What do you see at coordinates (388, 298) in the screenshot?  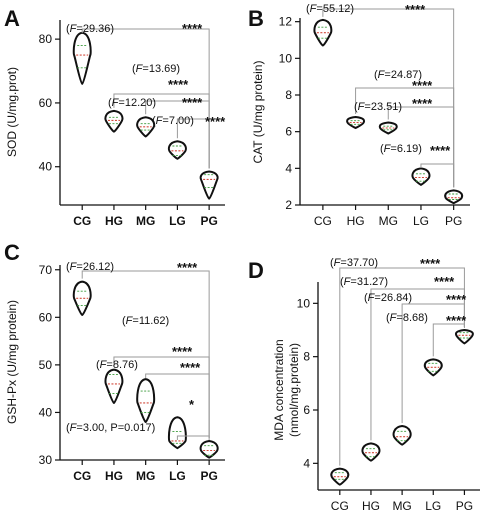 I see `f-statistic-label: (F=26.84)` at bounding box center [388, 298].